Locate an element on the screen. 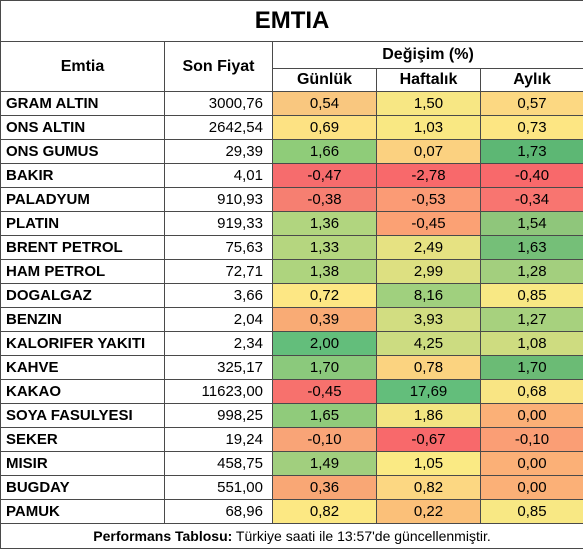 The height and width of the screenshot is (551, 583). commodity-name-cell: KALORIFER YAKITI is located at coordinates (82, 343).